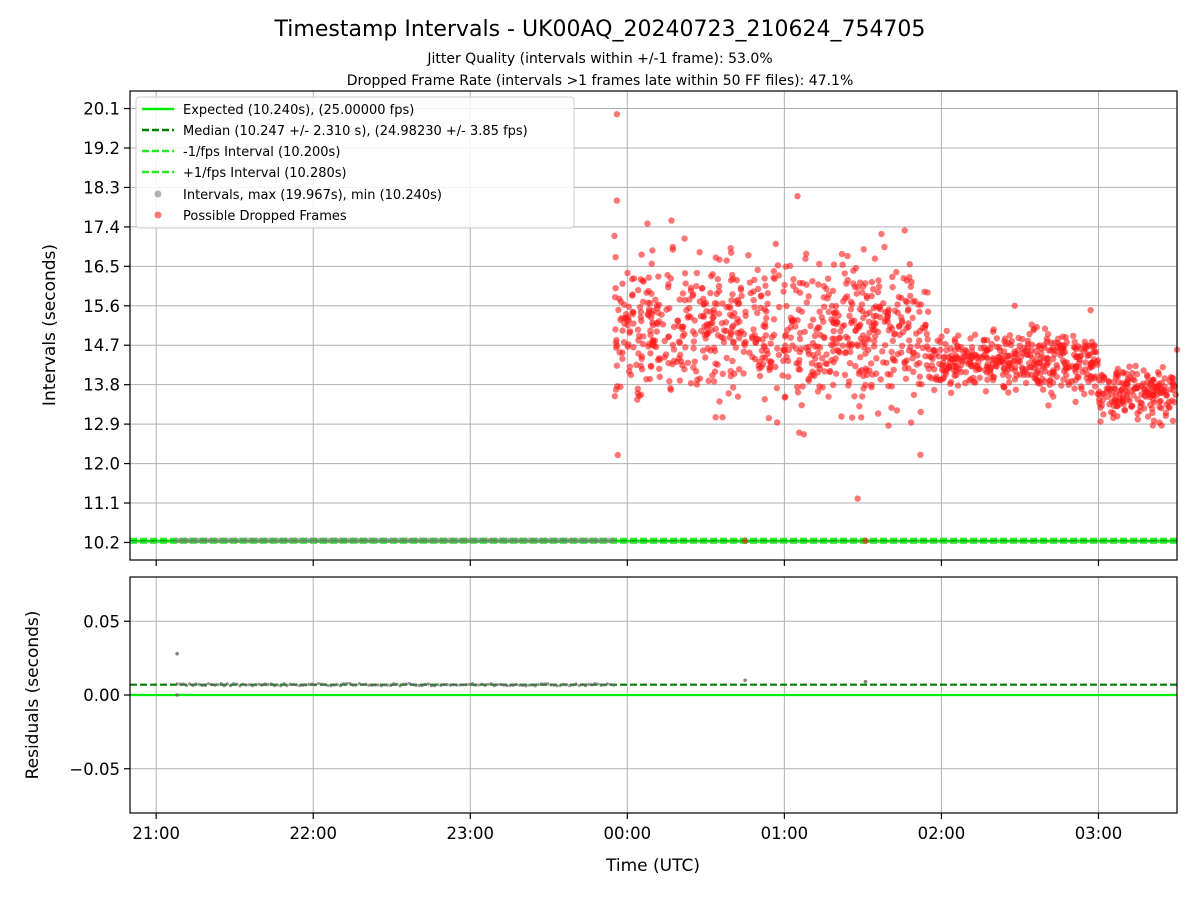 This screenshot has height=900, width=1200. Describe the element at coordinates (250, 216) in the screenshot. I see `legend-entry-dropped: Possible Dropped Frames` at that location.